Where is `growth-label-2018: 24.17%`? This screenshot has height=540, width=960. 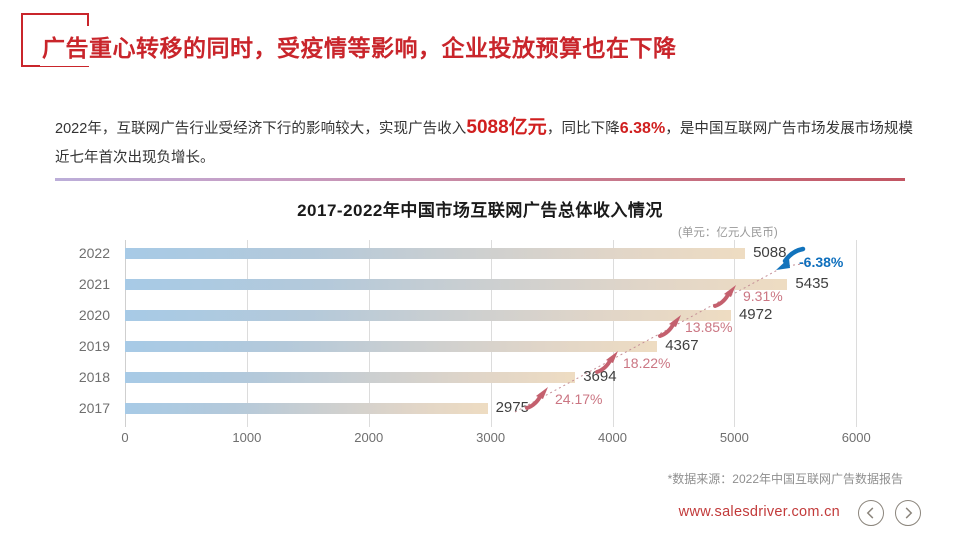 growth-label-2018: 24.17% is located at coordinates (579, 399).